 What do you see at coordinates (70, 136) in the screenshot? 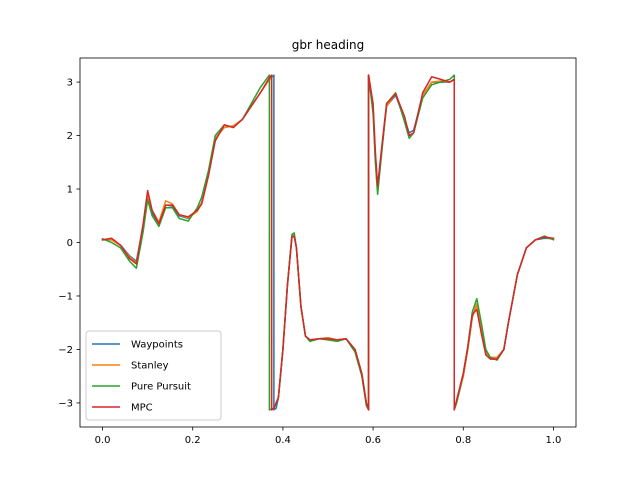
I see `y-tick-label: 2` at bounding box center [70, 136].